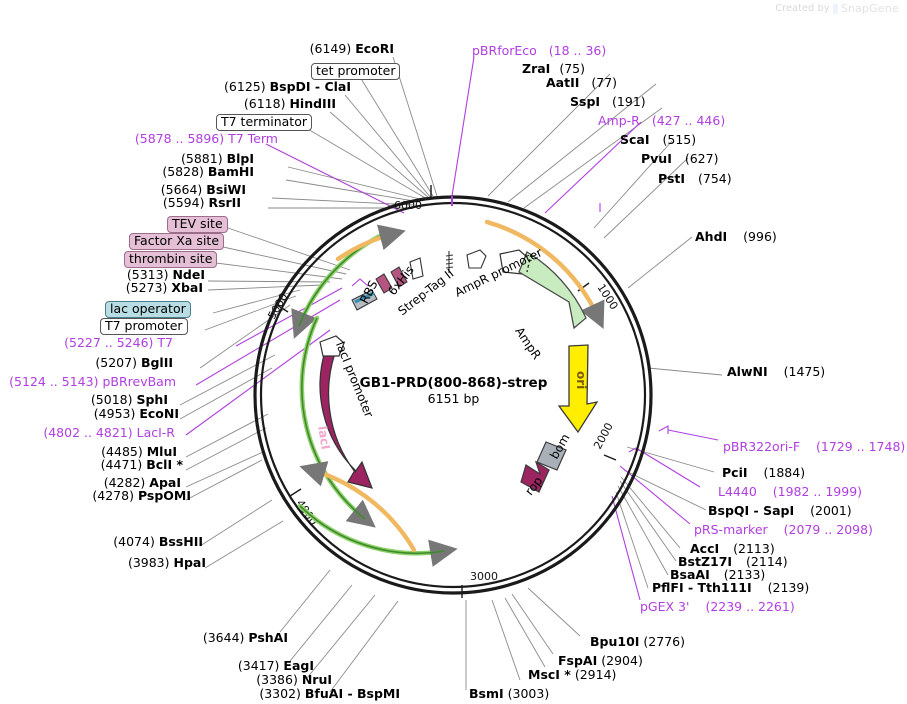 The height and width of the screenshot is (704, 907). I want to click on snapgene-watermark: Created by SnapGene, so click(837, 8).